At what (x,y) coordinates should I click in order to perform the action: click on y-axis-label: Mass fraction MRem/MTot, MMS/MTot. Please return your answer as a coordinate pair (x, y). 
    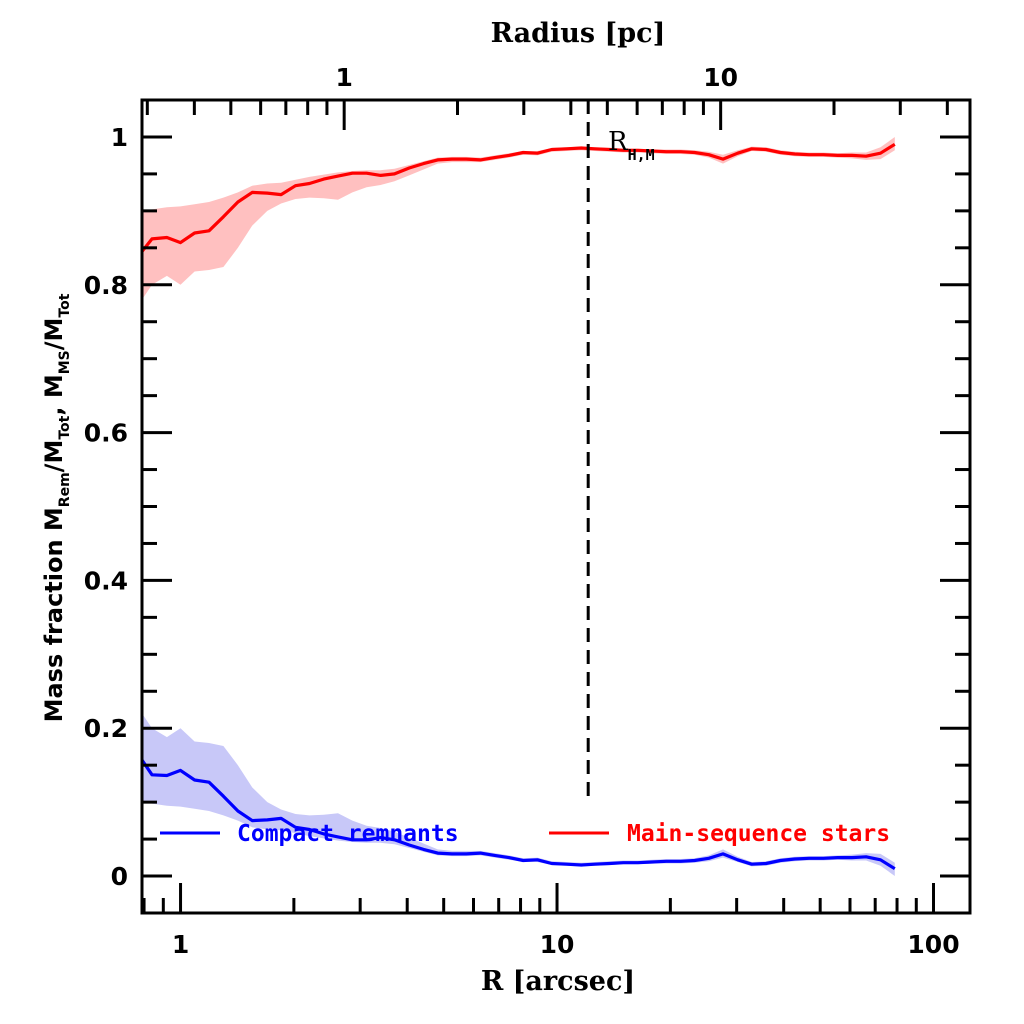
    Looking at the image, I should click on (56, 507).